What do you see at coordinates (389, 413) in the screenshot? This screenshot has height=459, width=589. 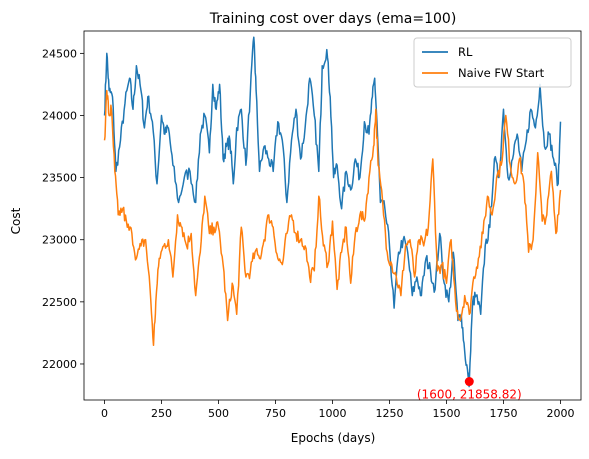 I see `x-tick-label: 1250` at bounding box center [389, 413].